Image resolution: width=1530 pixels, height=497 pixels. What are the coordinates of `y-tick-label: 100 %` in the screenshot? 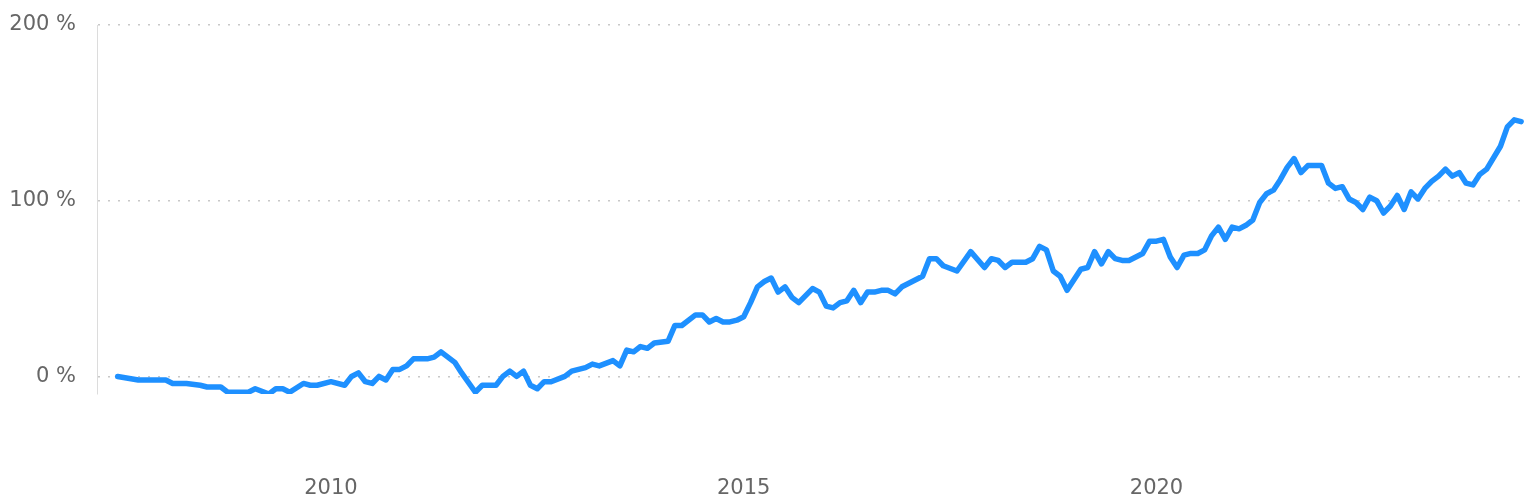 It's located at (42, 199).